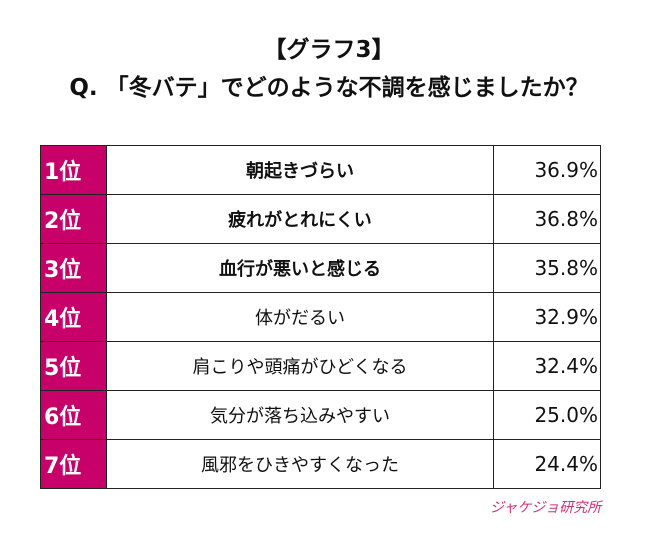  I want to click on graph-title: 【グラフ3】, so click(329, 50).